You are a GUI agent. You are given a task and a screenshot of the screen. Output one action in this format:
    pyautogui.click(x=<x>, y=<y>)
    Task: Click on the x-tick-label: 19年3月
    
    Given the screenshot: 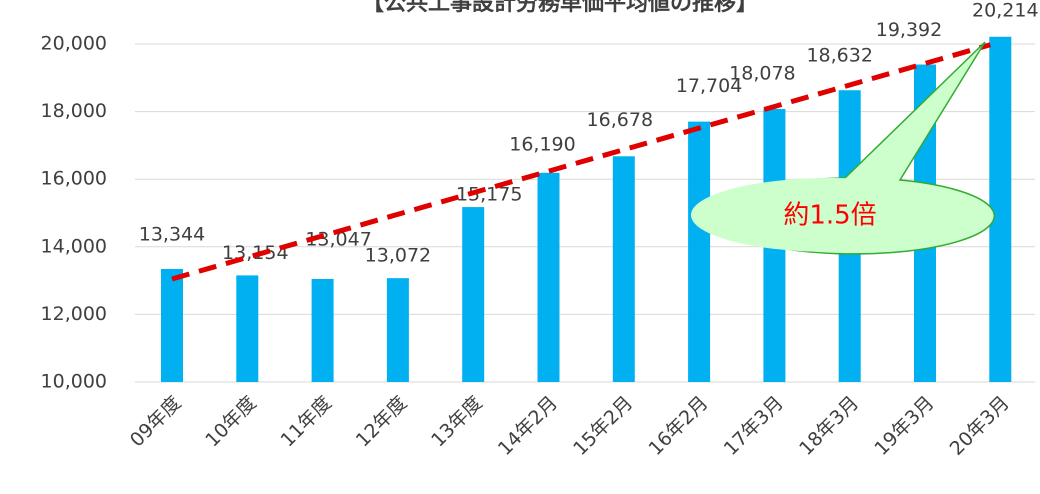 What is the action you would take?
    pyautogui.click(x=904, y=426)
    